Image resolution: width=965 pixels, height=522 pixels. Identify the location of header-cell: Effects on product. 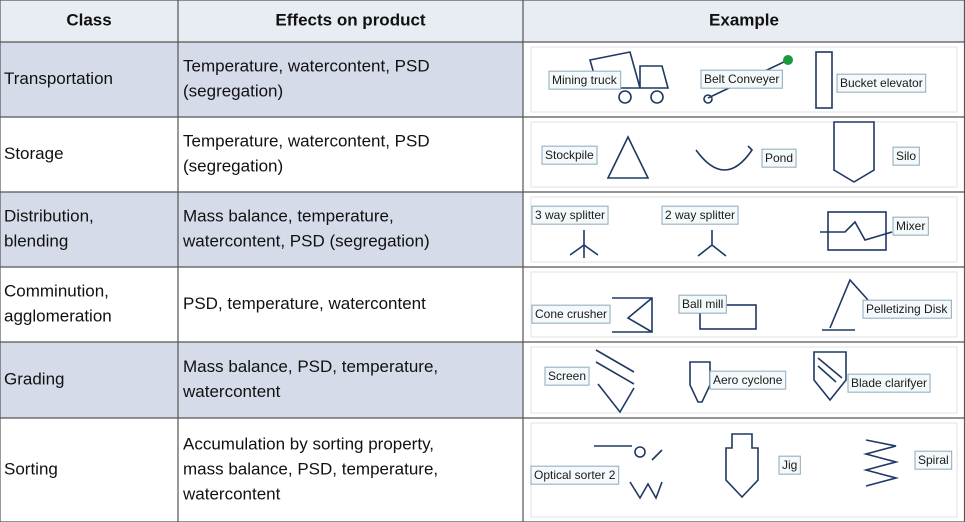
(350, 19).